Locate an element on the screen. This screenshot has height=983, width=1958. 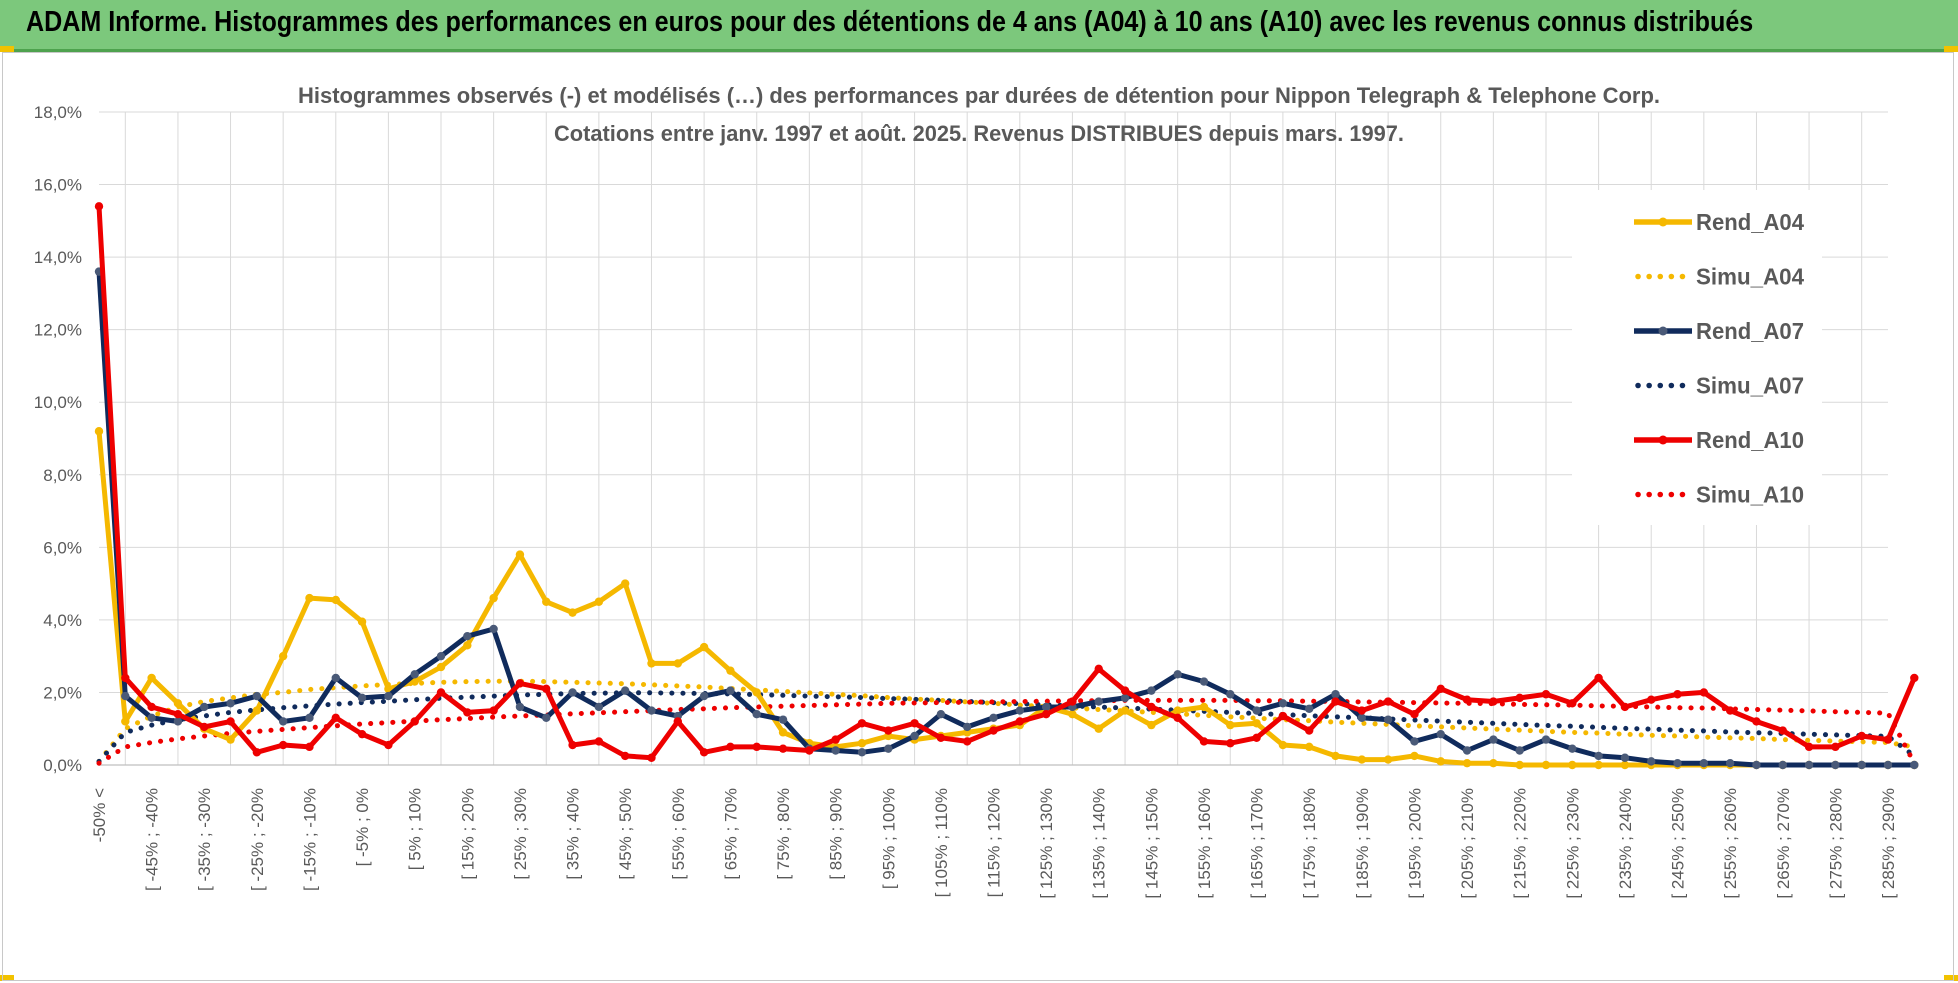
y-tick-label: 0,0% is located at coordinates (62, 765).